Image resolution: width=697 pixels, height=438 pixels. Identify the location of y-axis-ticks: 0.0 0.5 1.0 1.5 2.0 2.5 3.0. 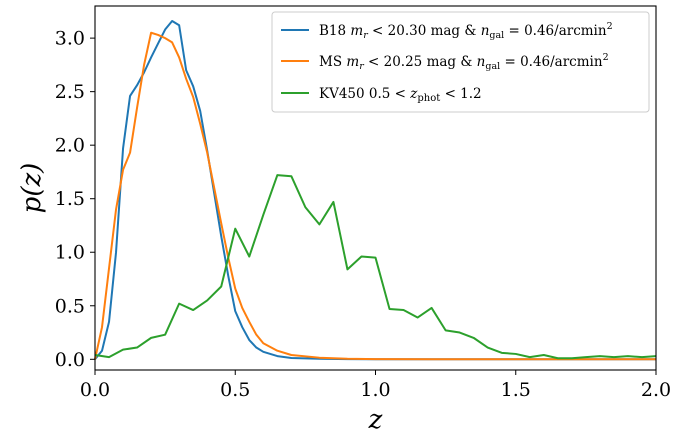
(75, 199).